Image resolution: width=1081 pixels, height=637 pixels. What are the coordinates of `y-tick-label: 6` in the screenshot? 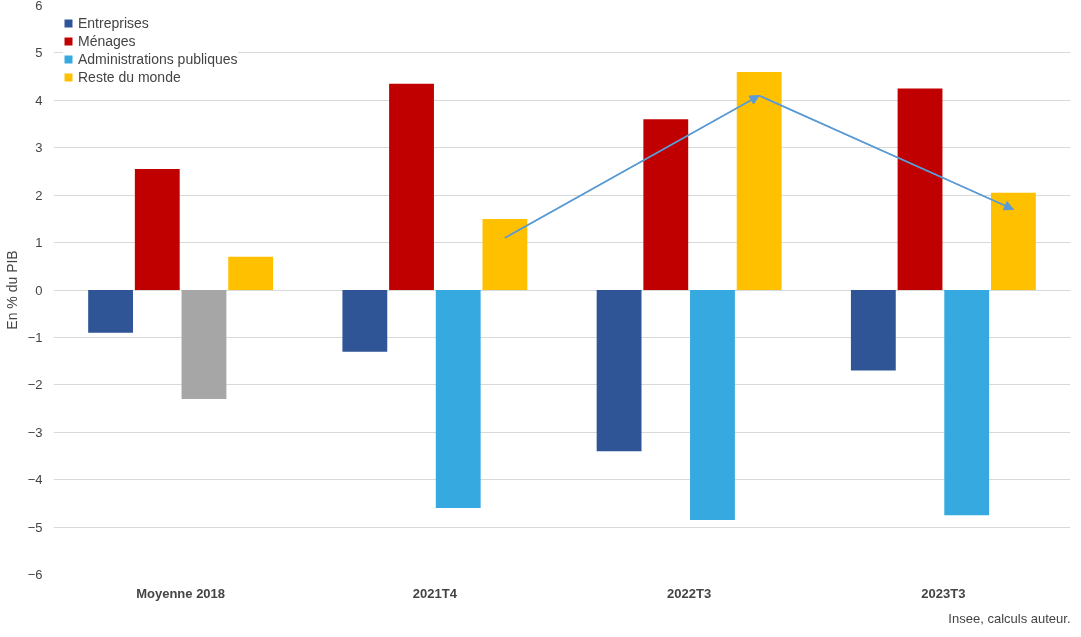 It's located at (39, 6).